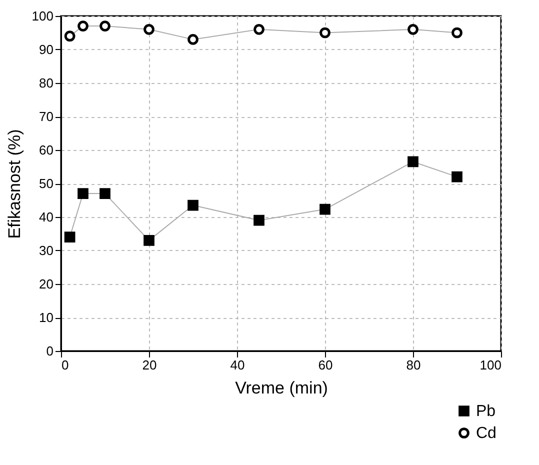  I want to click on y-tick-label: 30, so click(46, 250).